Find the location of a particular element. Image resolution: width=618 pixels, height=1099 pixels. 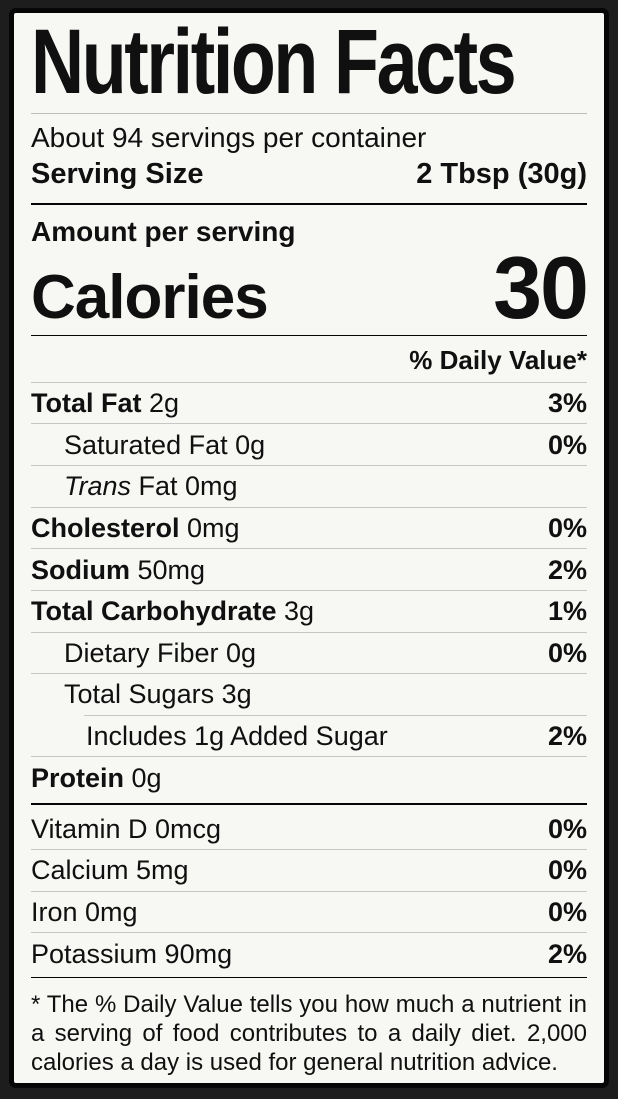

nutrient-row-saturated-fat: Saturated Fat 0g 0% is located at coordinates (309, 444).